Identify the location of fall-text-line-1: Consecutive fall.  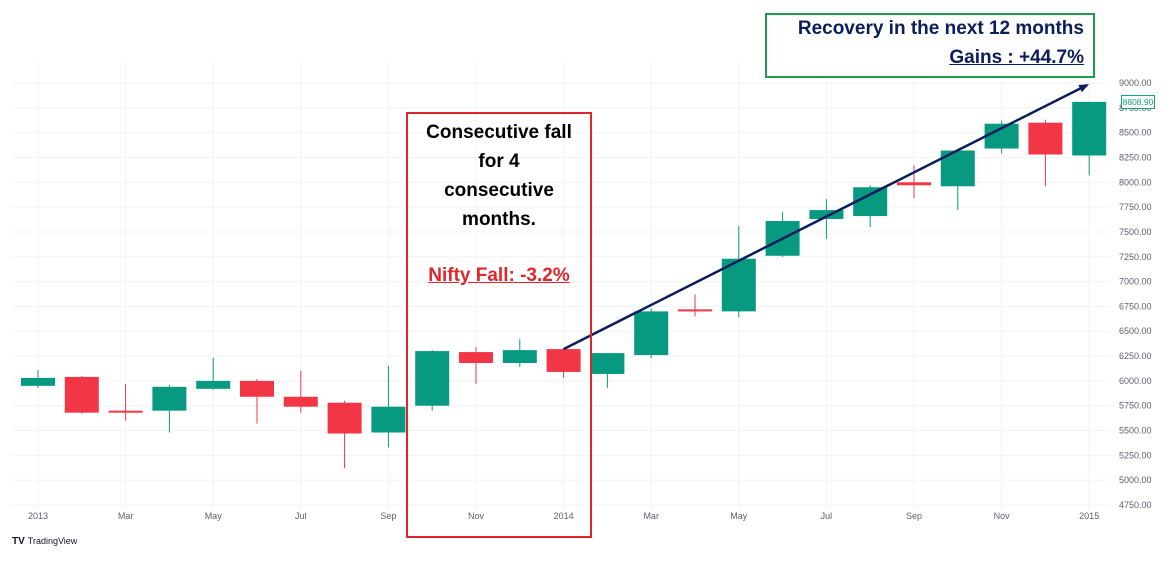
(499, 132).